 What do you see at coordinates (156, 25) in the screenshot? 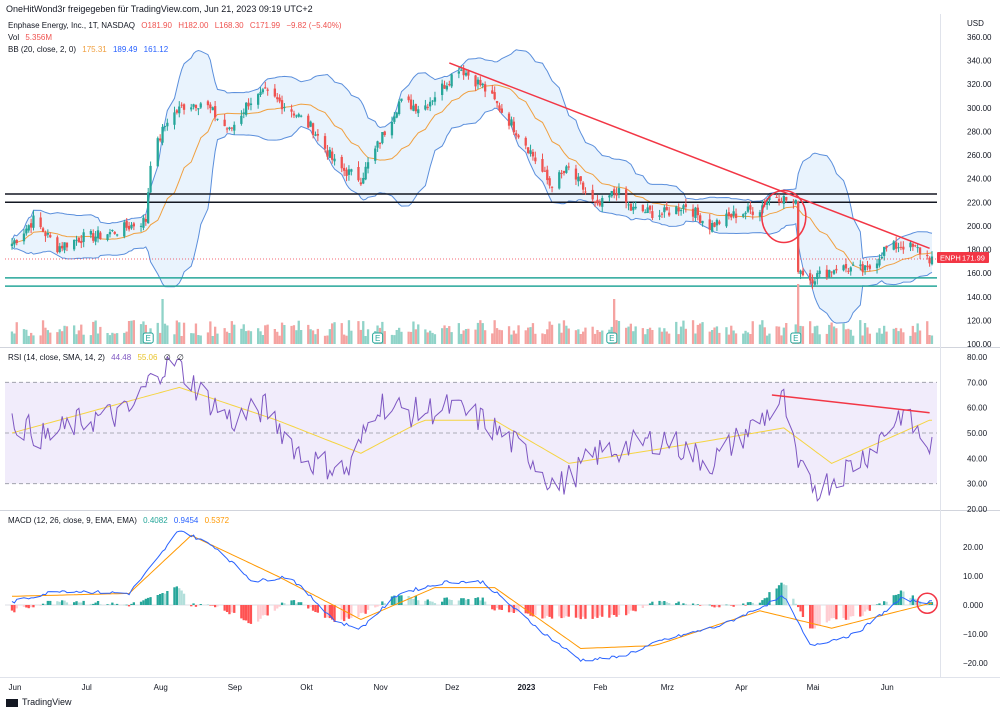
I see `legend-open: O181.90` at bounding box center [156, 25].